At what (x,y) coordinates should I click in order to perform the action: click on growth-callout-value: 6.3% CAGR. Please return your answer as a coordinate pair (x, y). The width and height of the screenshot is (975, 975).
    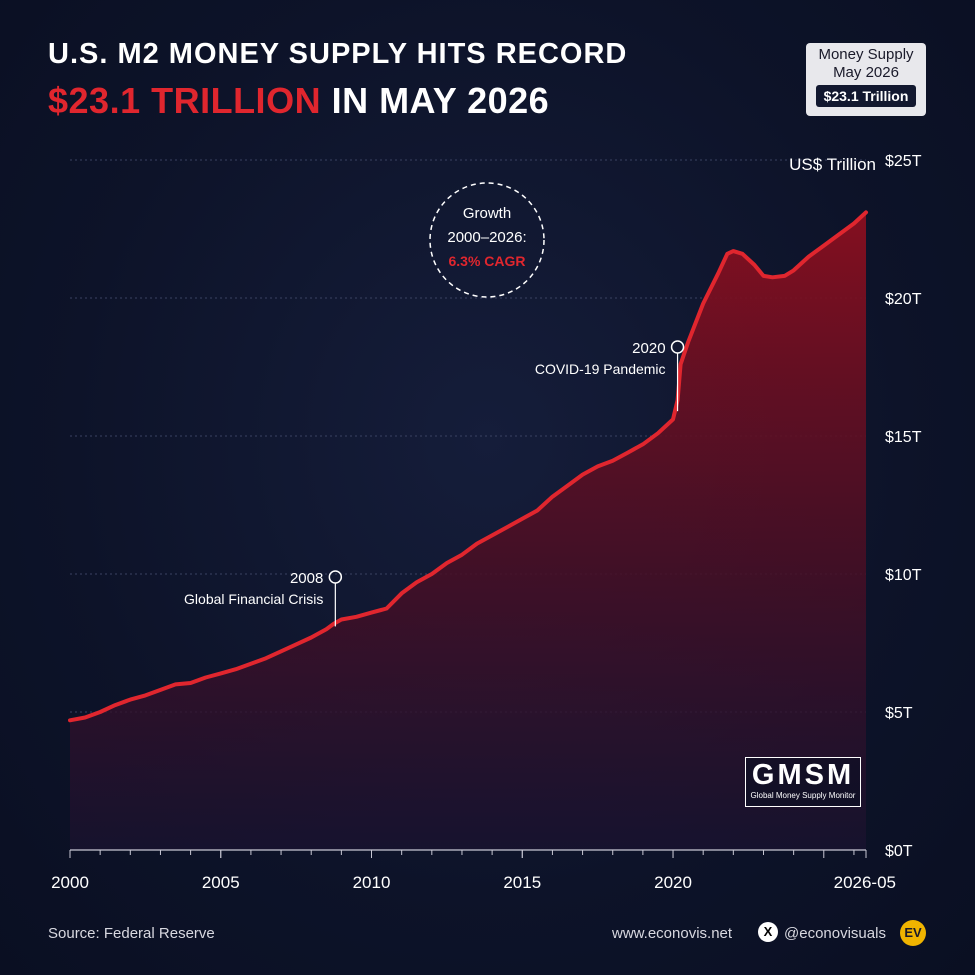
    Looking at the image, I should click on (486, 261).